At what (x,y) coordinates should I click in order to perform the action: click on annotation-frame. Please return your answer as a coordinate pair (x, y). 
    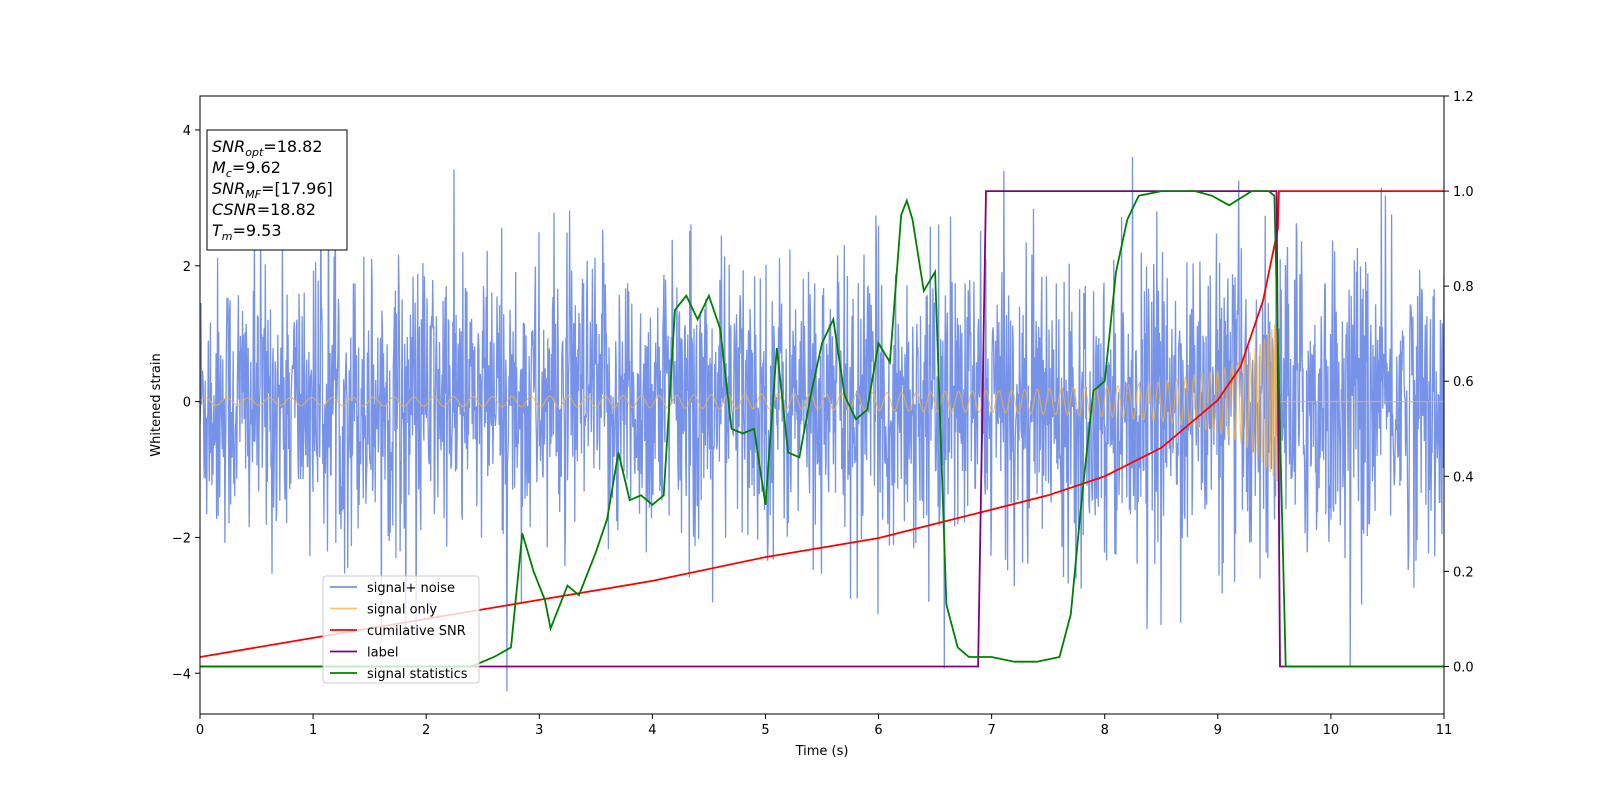
    Looking at the image, I should click on (277, 190).